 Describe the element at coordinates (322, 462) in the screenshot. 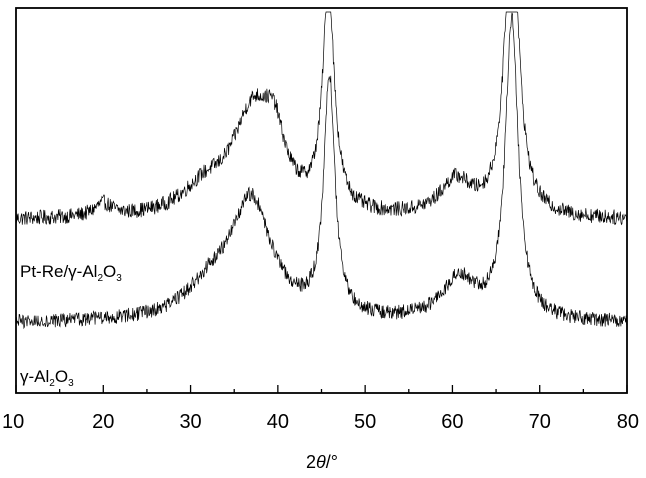

I see `x-axis-label: 2θ/°` at that location.